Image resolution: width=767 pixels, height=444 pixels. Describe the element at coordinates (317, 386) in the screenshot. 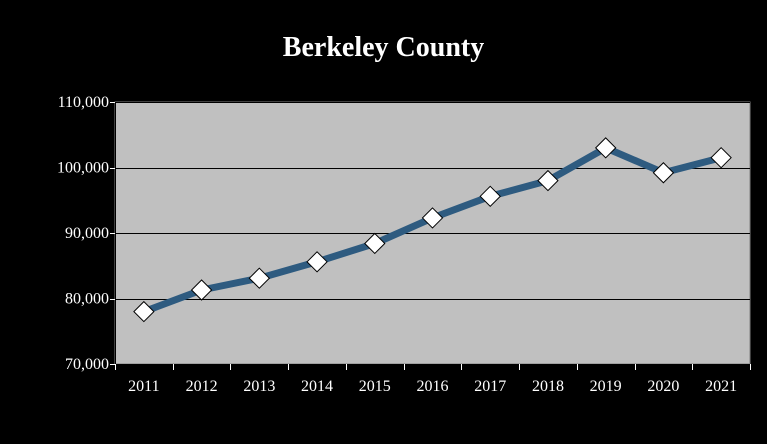

I see `x-tick-label: 2014` at that location.